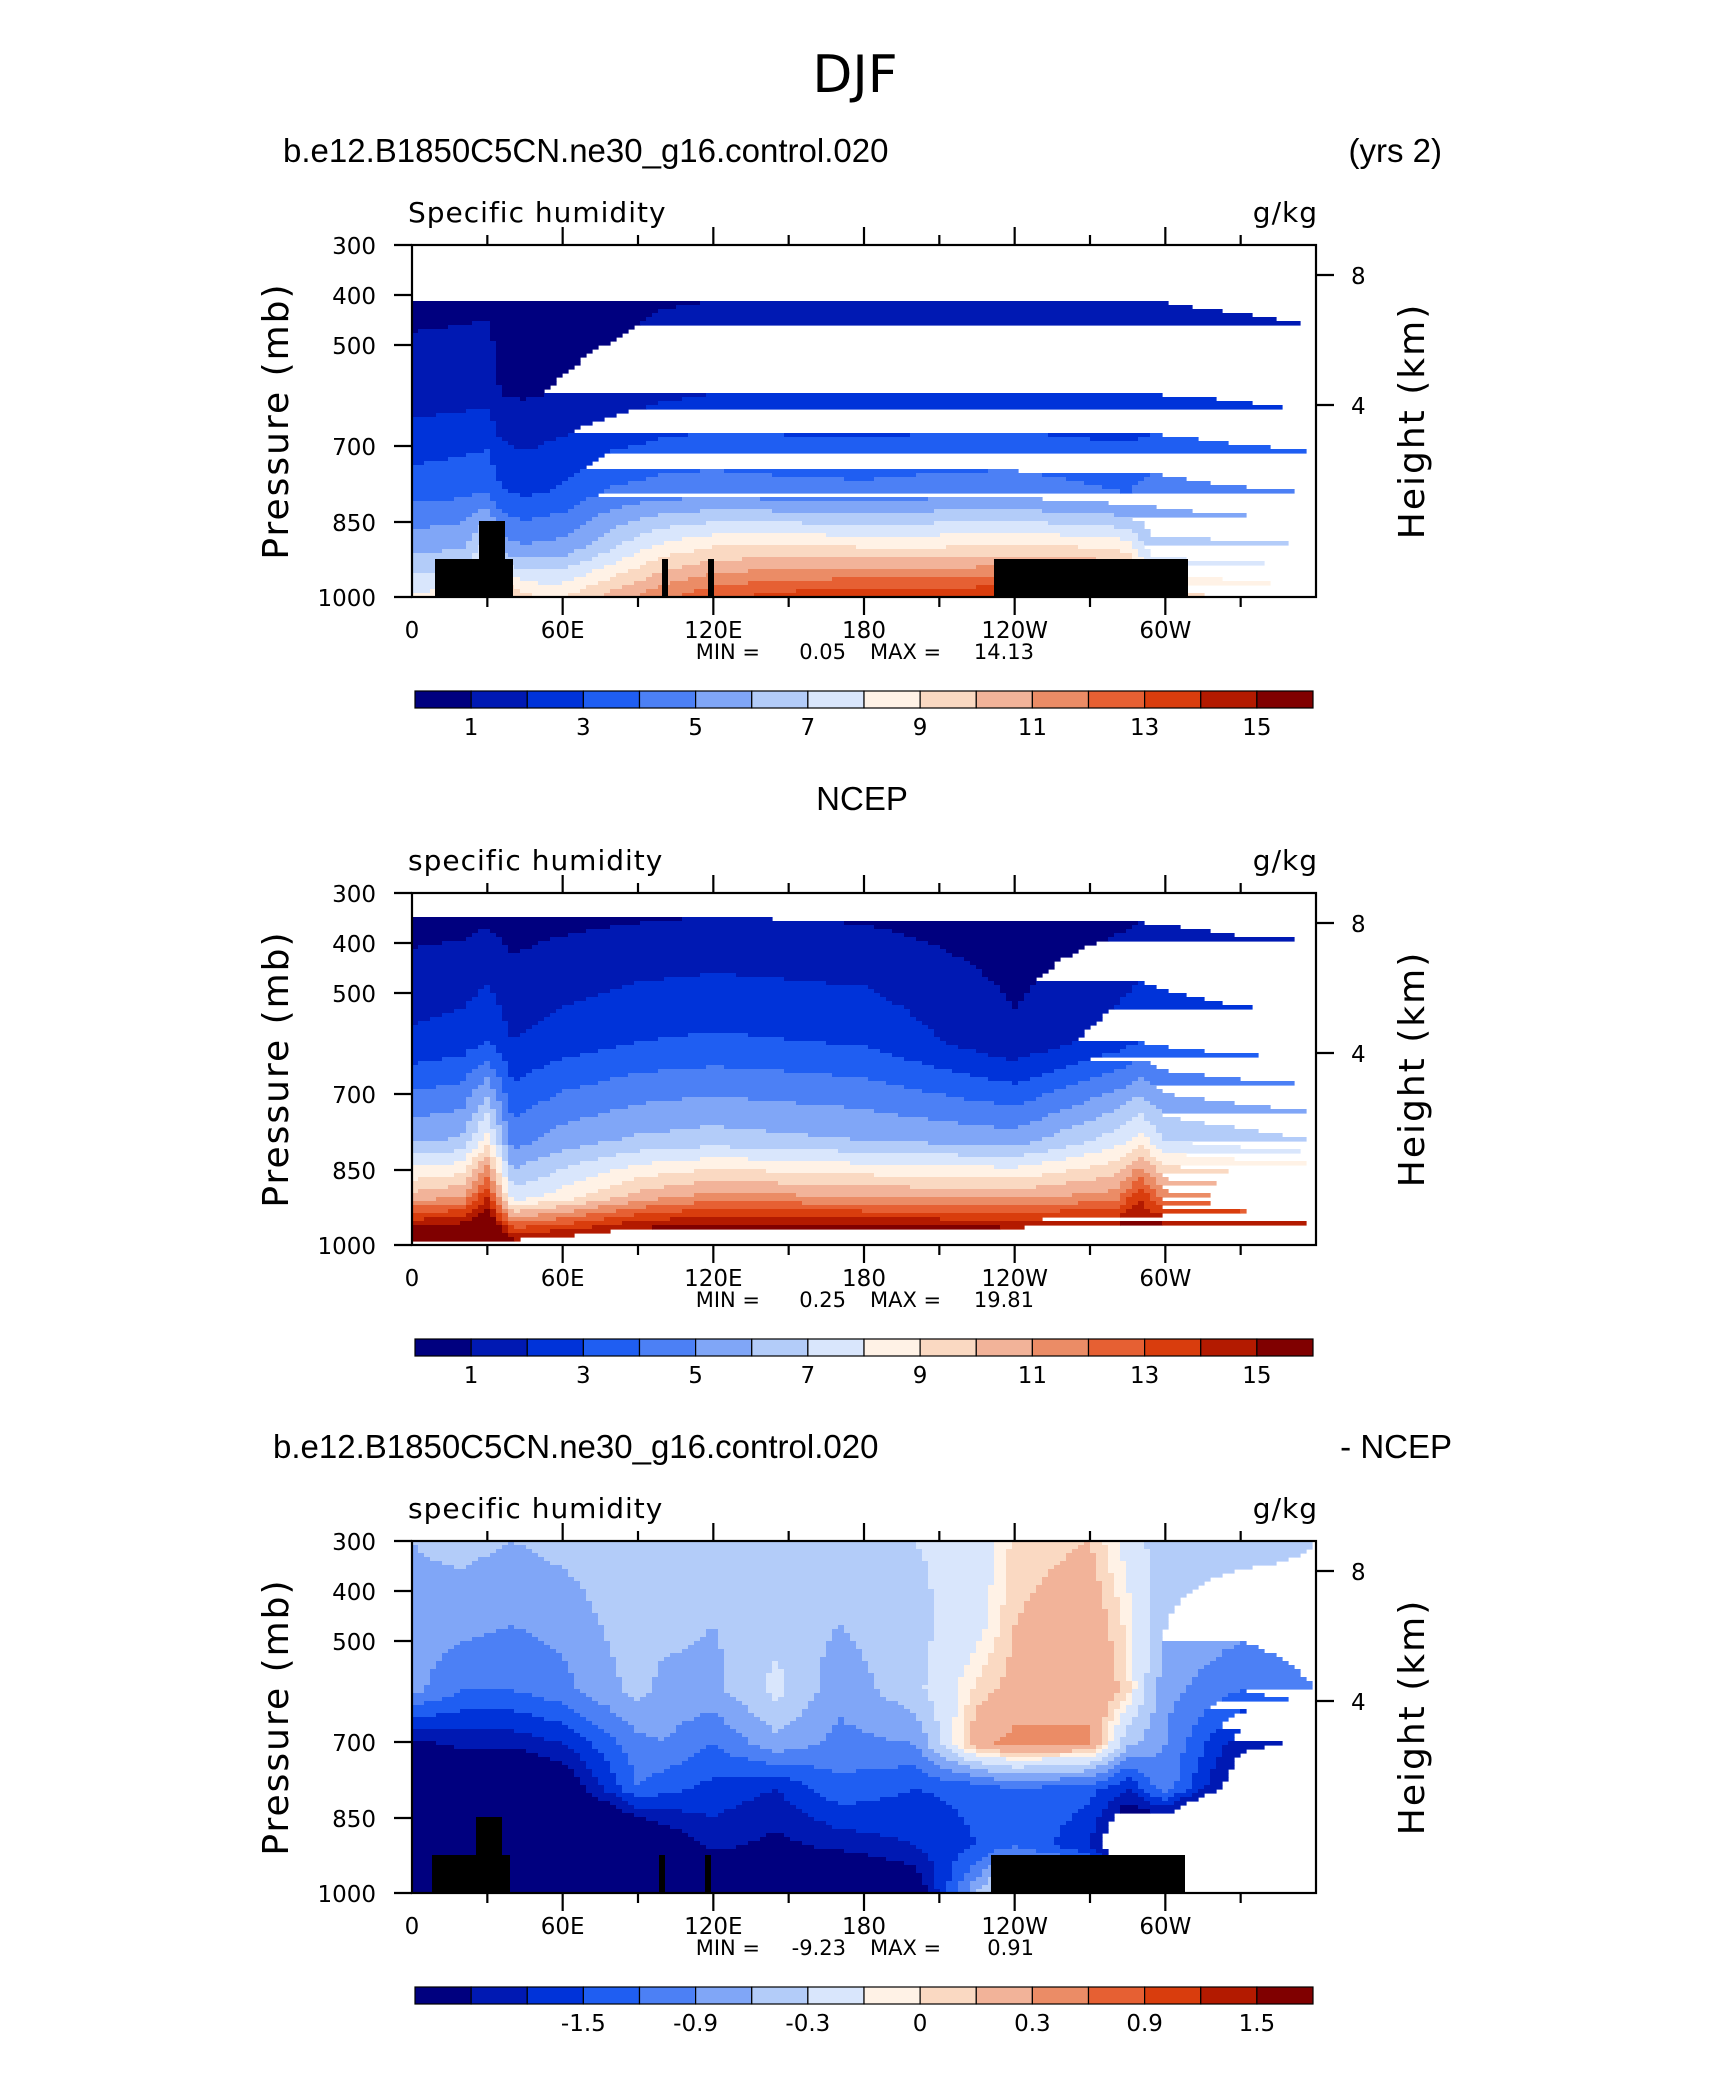 Image resolution: width=1710 pixels, height=2074 pixels. Describe the element at coordinates (412, 1927) in the screenshot. I see `x-tick-label: 0` at that location.